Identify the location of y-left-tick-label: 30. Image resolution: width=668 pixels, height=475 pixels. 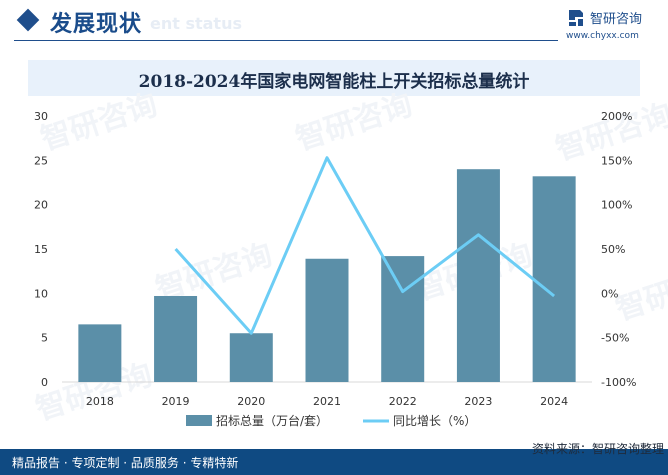
(41, 116).